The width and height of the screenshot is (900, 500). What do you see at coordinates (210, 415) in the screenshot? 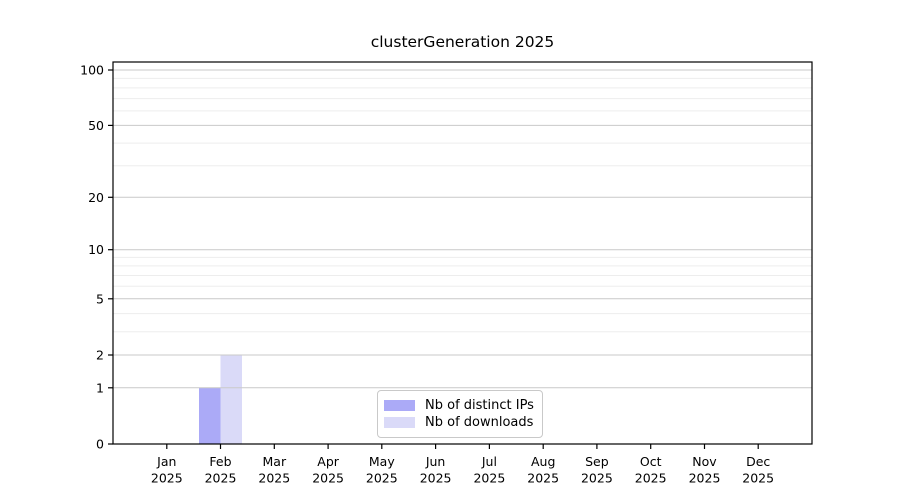
I see `bar-distinct-ips` at bounding box center [210, 415].